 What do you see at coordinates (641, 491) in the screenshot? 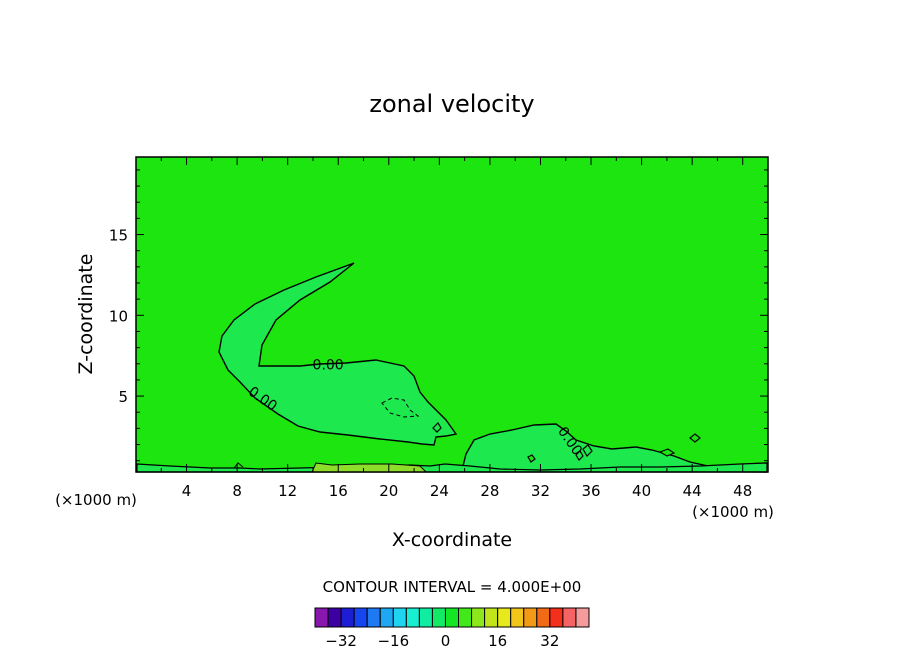
I see `x-tick-label: 40` at bounding box center [641, 491].